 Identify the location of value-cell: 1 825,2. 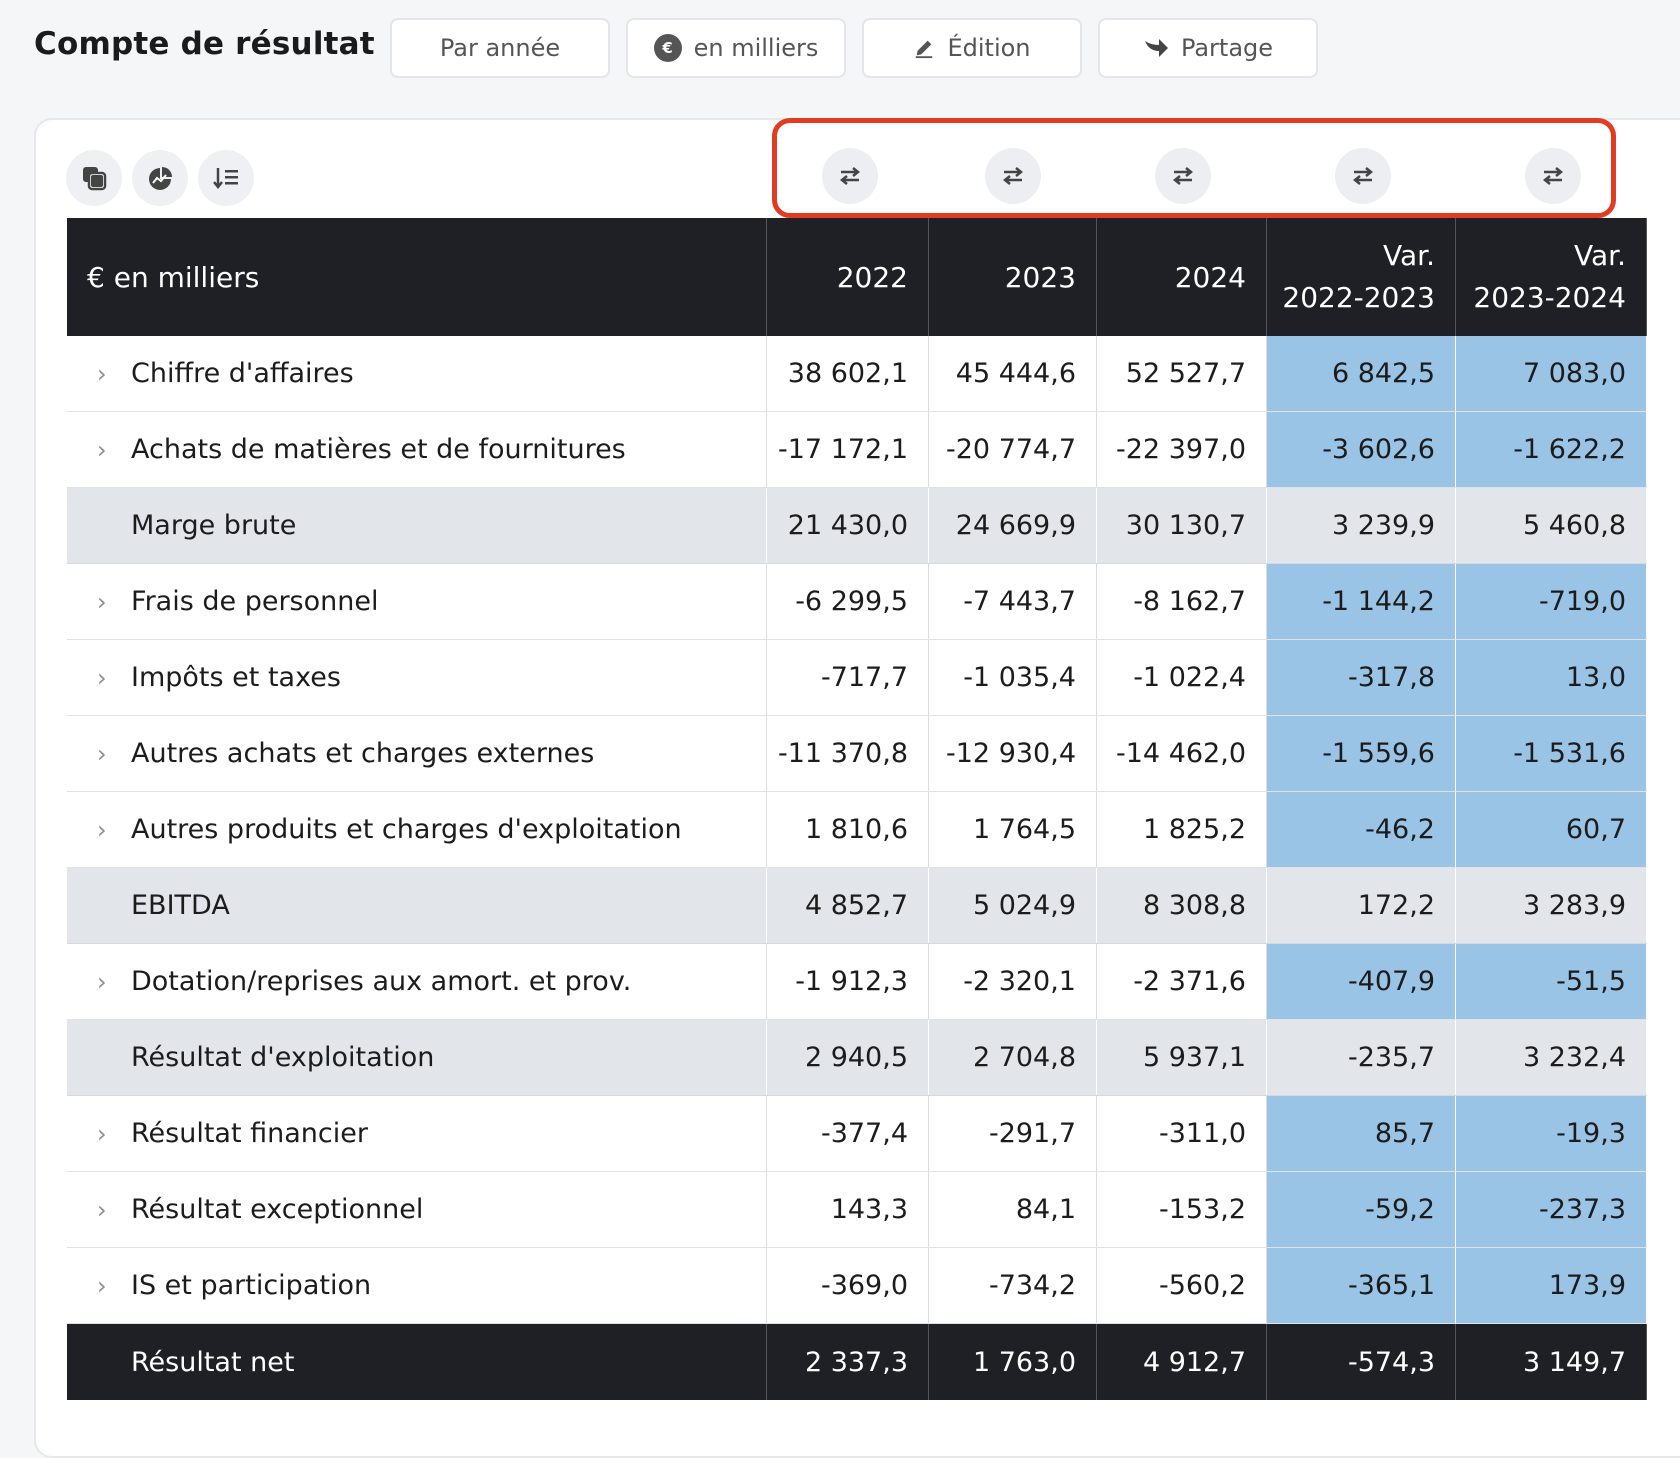
(1182, 829).